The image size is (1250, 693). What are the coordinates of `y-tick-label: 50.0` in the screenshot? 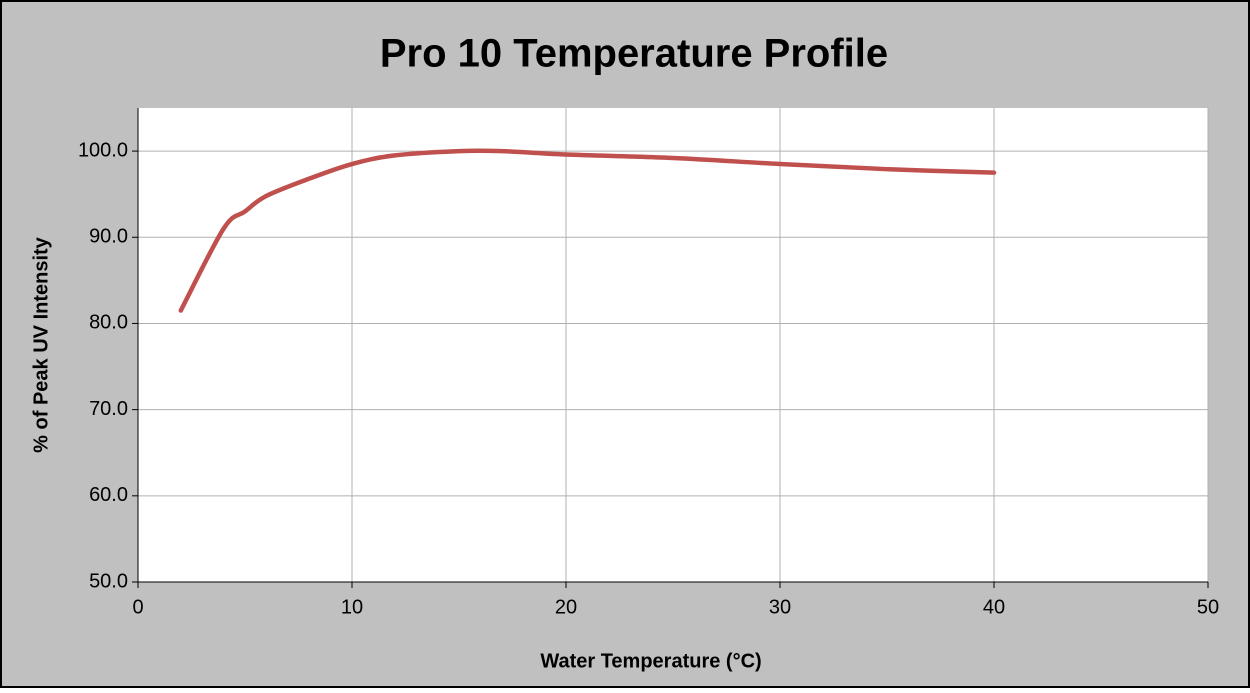 It's located at (108, 581).